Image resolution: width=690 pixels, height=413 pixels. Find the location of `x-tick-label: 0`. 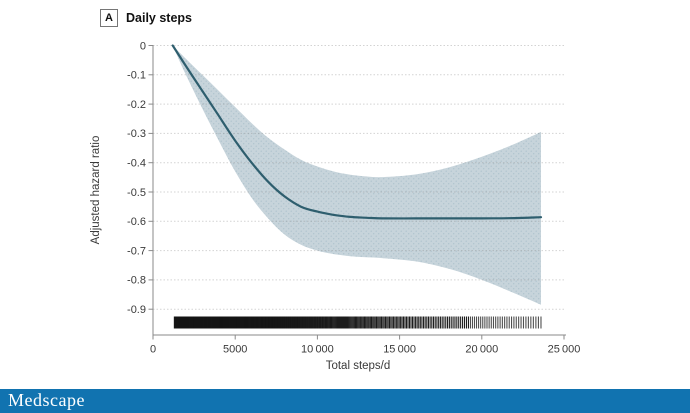

x-tick-label: 0 is located at coordinates (153, 350).